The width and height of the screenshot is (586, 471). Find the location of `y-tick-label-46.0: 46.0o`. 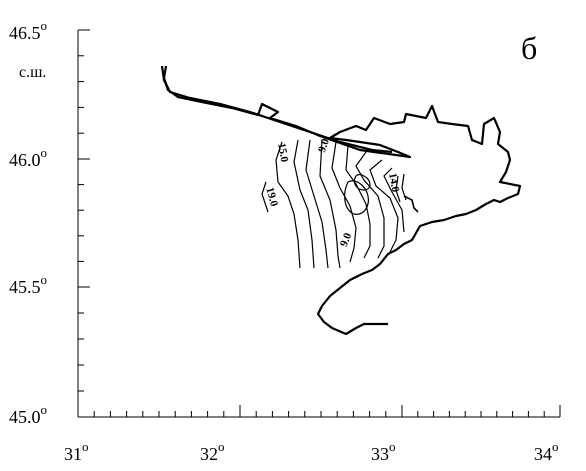

y-tick-label-46.0: 46.0o is located at coordinates (28, 157).